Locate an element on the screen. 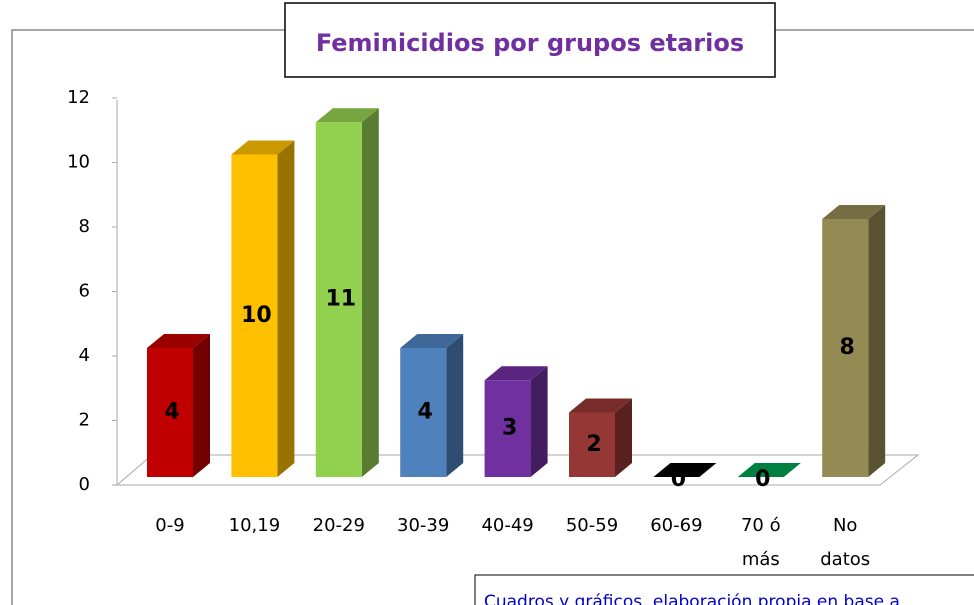  data-label: 11 is located at coordinates (340, 299).